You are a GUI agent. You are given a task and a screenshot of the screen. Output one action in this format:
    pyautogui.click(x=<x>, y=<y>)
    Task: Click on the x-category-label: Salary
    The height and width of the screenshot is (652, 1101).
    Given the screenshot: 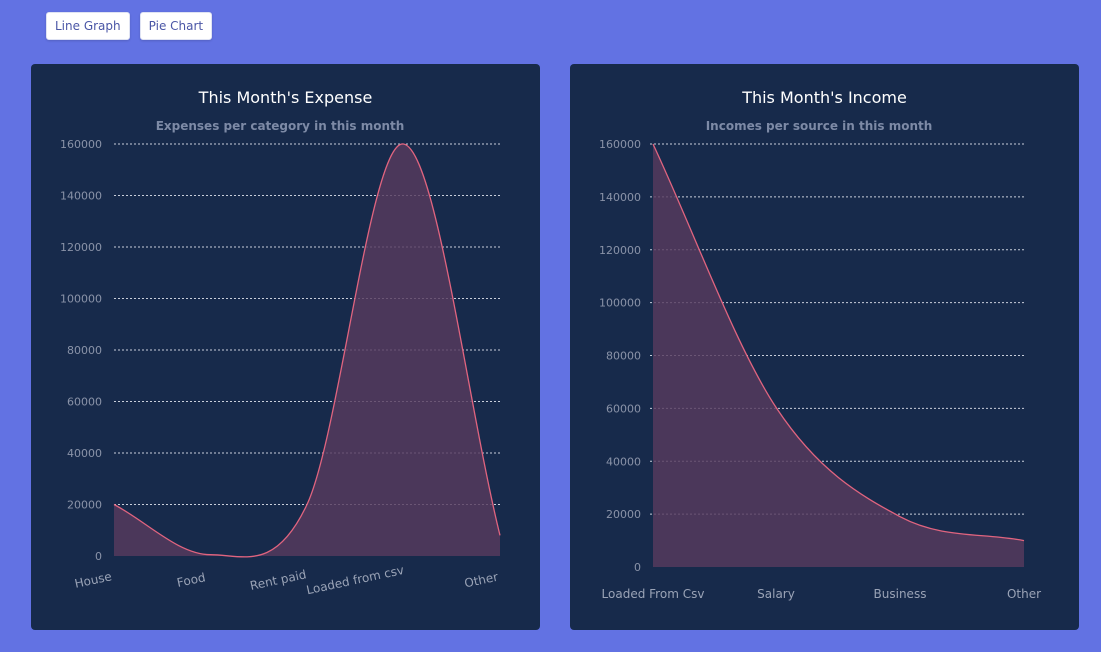 What is the action you would take?
    pyautogui.click(x=776, y=594)
    